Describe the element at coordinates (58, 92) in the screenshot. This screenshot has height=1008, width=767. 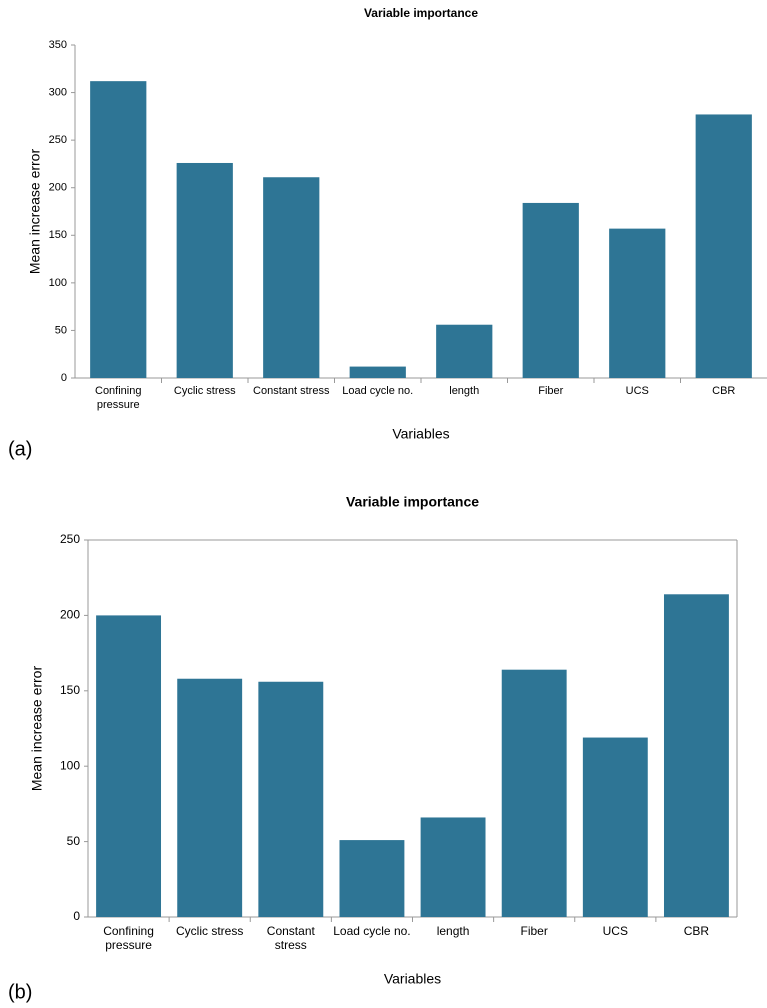
I see `y-tick-label: 300` at that location.